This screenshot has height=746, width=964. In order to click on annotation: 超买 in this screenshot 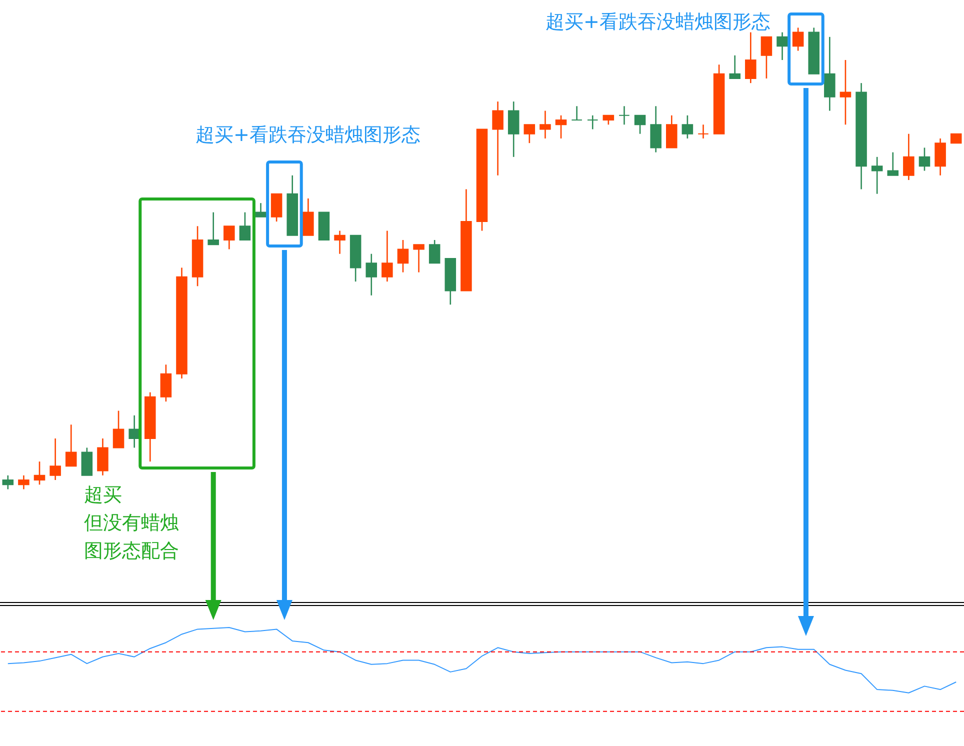, I will do `click(103, 495)`.